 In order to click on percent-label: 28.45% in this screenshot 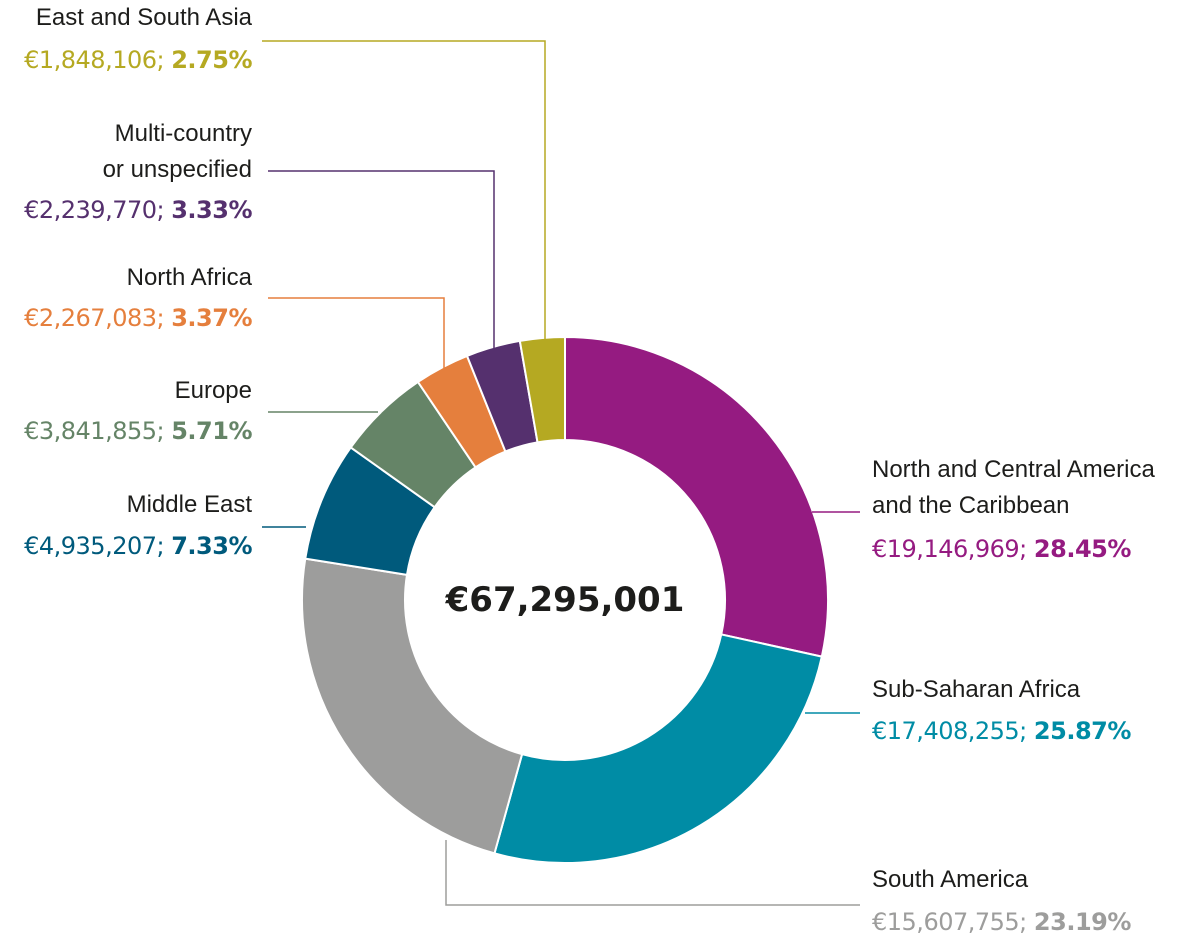, I will do `click(1082, 549)`.